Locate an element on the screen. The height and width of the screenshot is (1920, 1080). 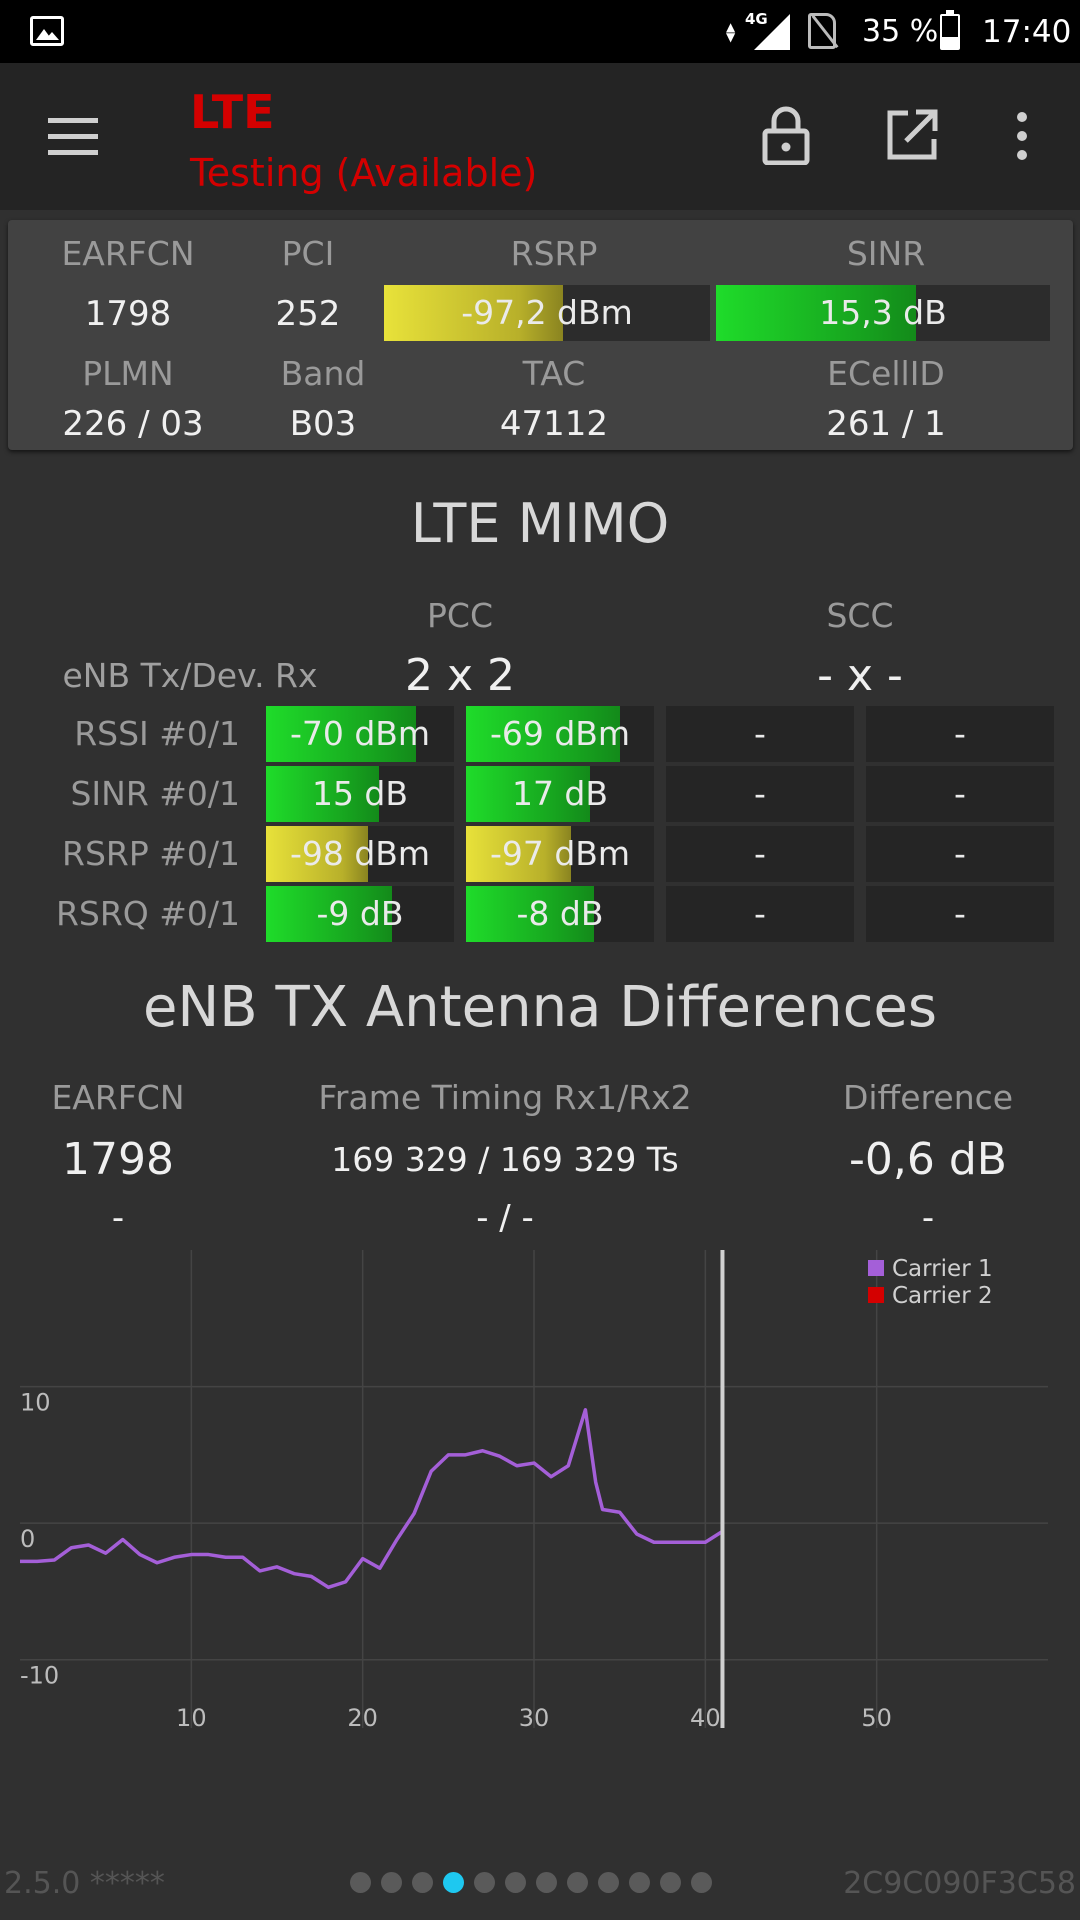
band-value: B03 is located at coordinates (323, 424).